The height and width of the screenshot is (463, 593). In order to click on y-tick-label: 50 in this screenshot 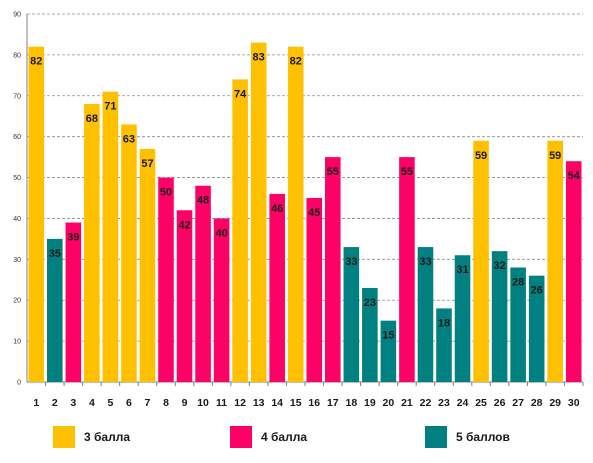, I will do `click(17, 178)`.